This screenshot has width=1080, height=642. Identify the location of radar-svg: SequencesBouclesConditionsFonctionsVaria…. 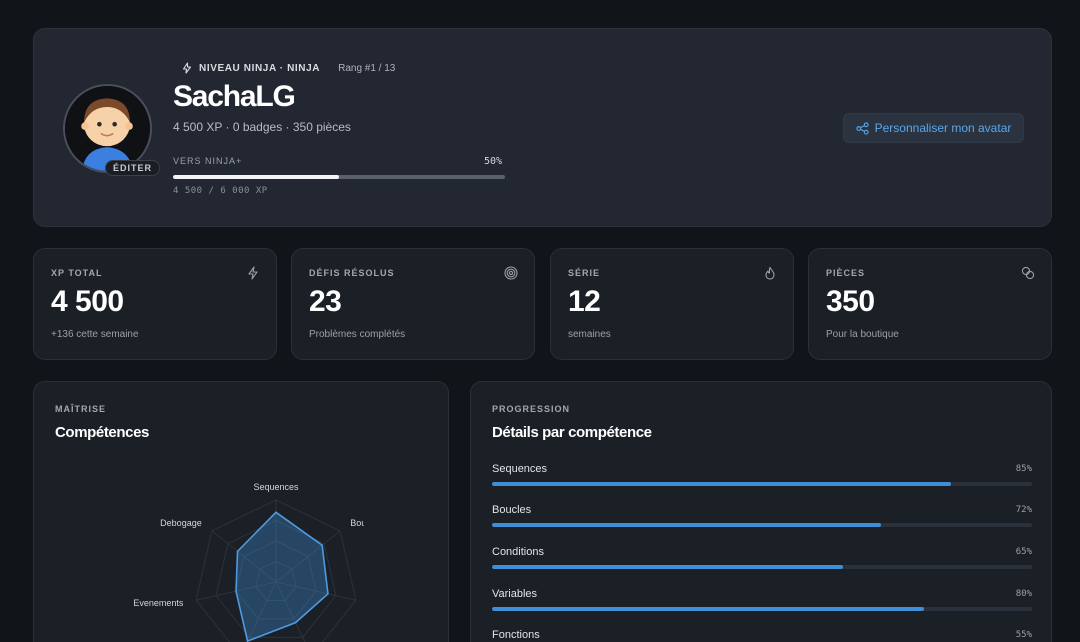
(248, 562).